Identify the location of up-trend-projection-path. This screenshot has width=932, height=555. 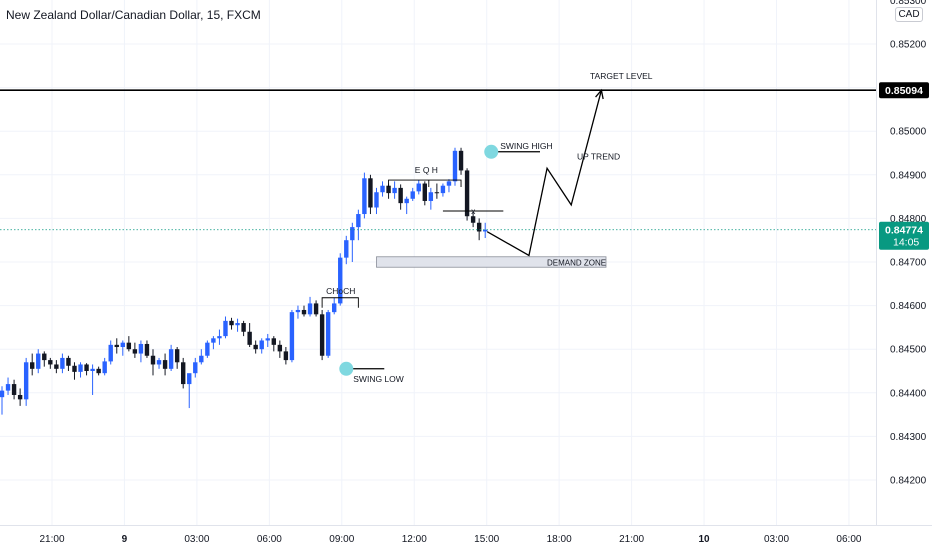
(544, 173).